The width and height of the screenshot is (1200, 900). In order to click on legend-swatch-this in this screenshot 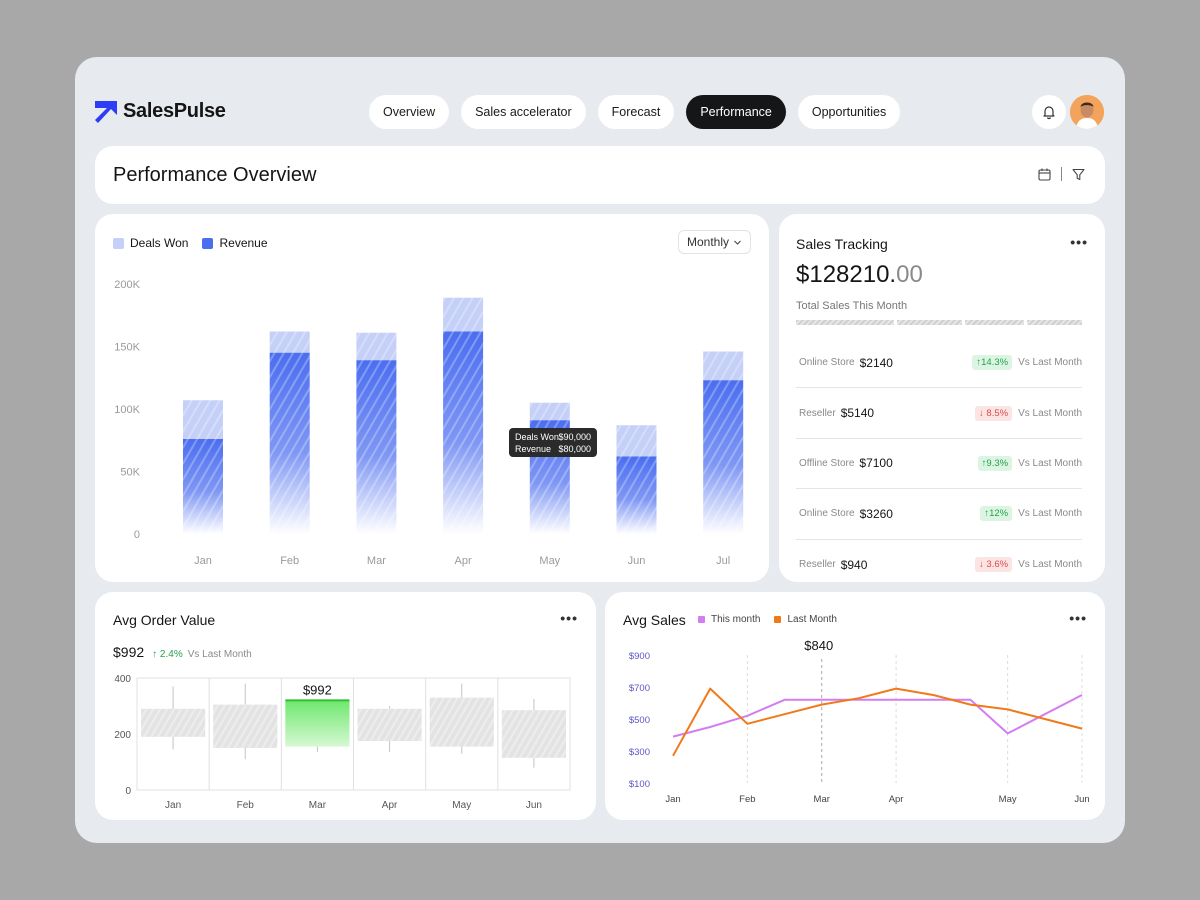, I will do `click(701, 619)`.